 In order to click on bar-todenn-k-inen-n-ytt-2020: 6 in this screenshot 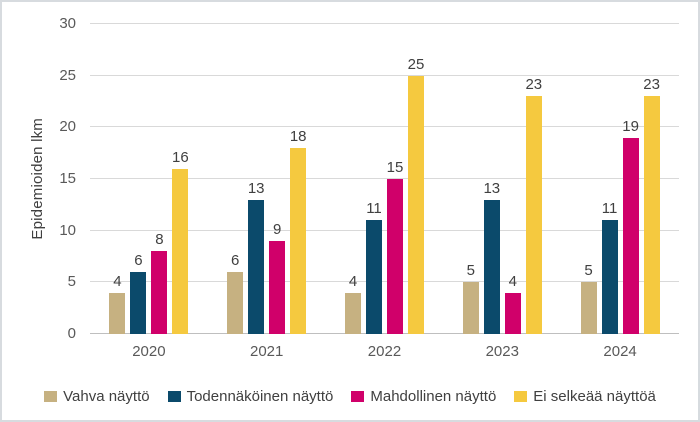, I will do `click(138, 293)`.